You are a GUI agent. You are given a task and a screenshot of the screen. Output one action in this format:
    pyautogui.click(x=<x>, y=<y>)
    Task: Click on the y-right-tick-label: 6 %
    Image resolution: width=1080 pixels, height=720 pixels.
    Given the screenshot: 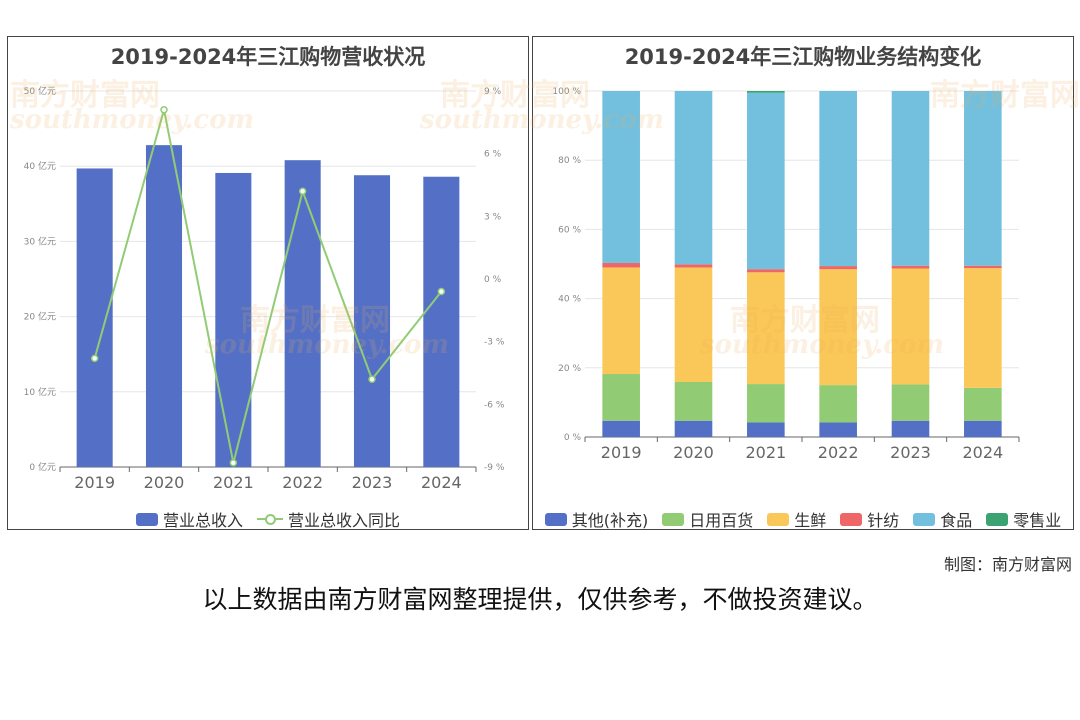 What is the action you would take?
    pyautogui.click(x=493, y=155)
    